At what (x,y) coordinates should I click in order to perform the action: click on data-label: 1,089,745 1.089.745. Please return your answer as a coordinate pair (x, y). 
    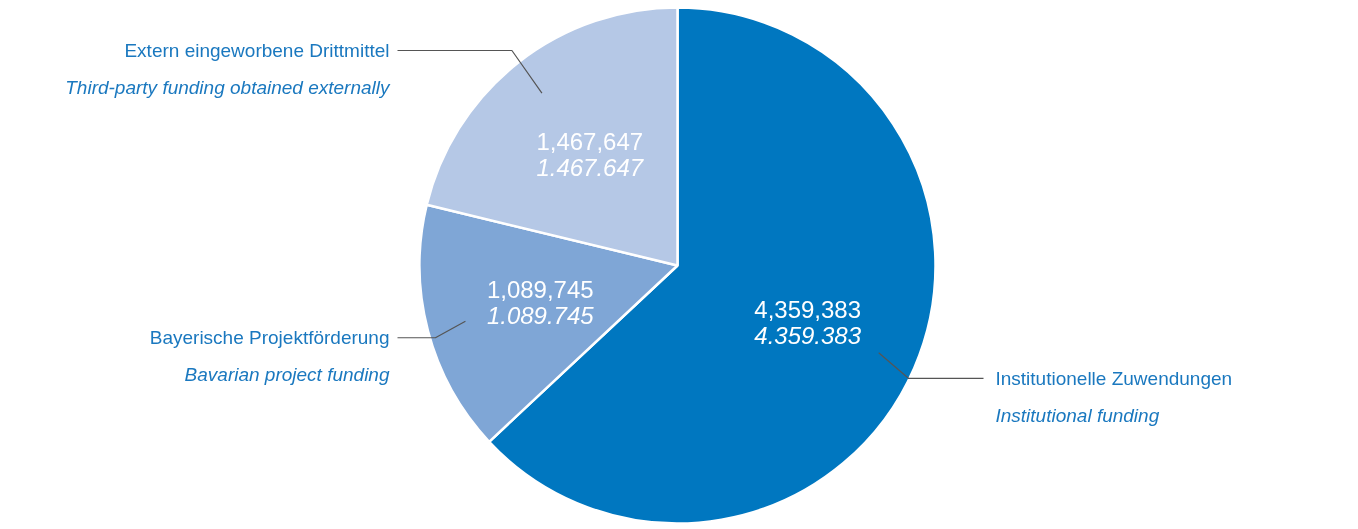
    Looking at the image, I should click on (540, 303).